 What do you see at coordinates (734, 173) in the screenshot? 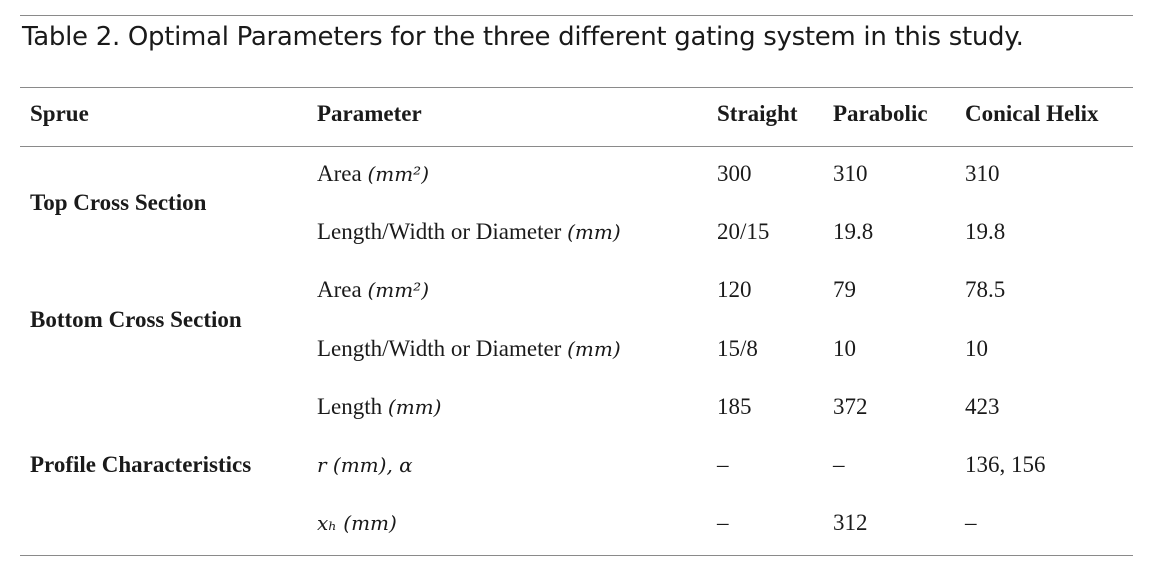
I see `value-cell: 300` at bounding box center [734, 173].